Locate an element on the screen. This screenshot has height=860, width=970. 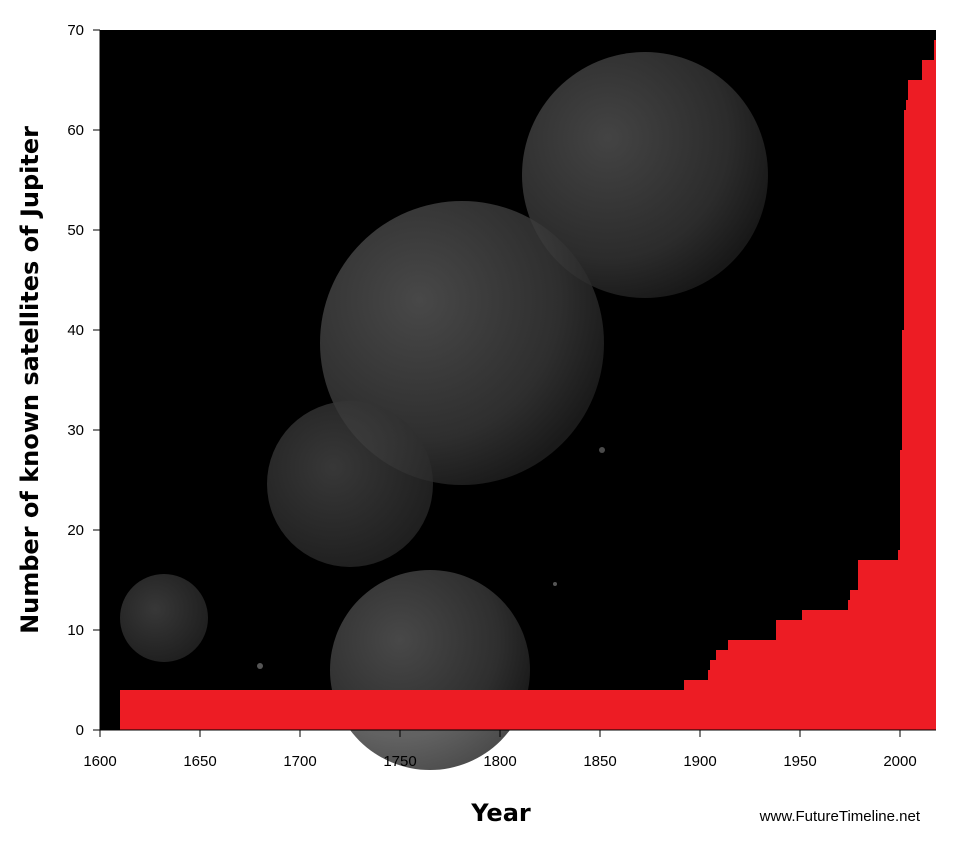
moon-europa is located at coordinates (350, 484).